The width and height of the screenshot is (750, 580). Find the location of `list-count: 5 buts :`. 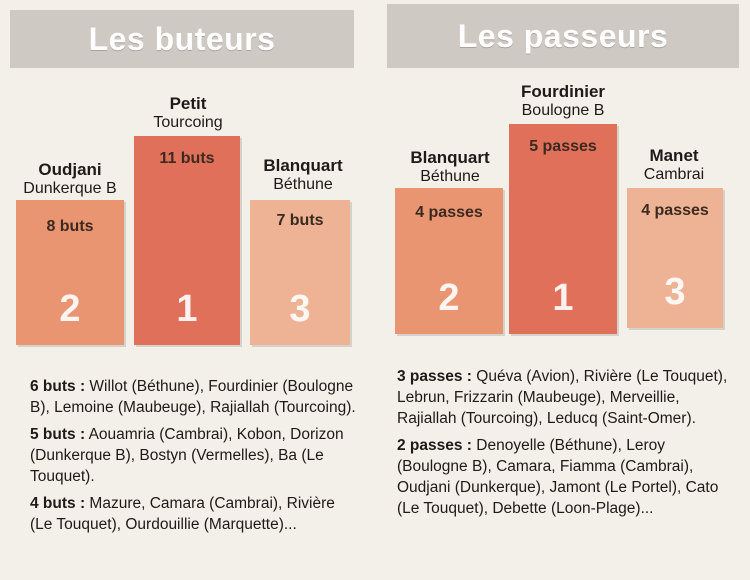

list-count: 5 buts : is located at coordinates (58, 434).